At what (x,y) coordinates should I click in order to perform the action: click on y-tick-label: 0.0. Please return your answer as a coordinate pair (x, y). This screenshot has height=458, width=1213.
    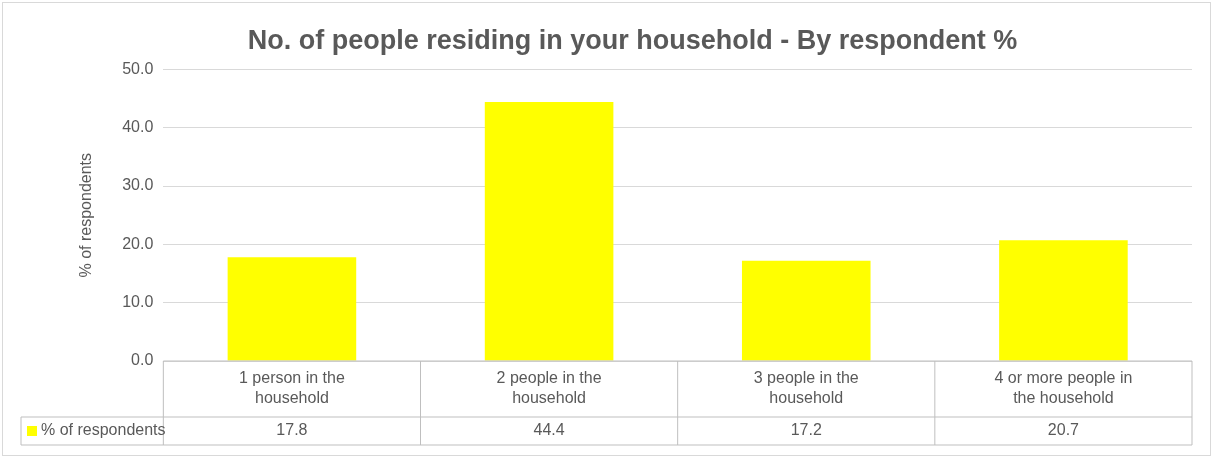
    Looking at the image, I should click on (142, 360).